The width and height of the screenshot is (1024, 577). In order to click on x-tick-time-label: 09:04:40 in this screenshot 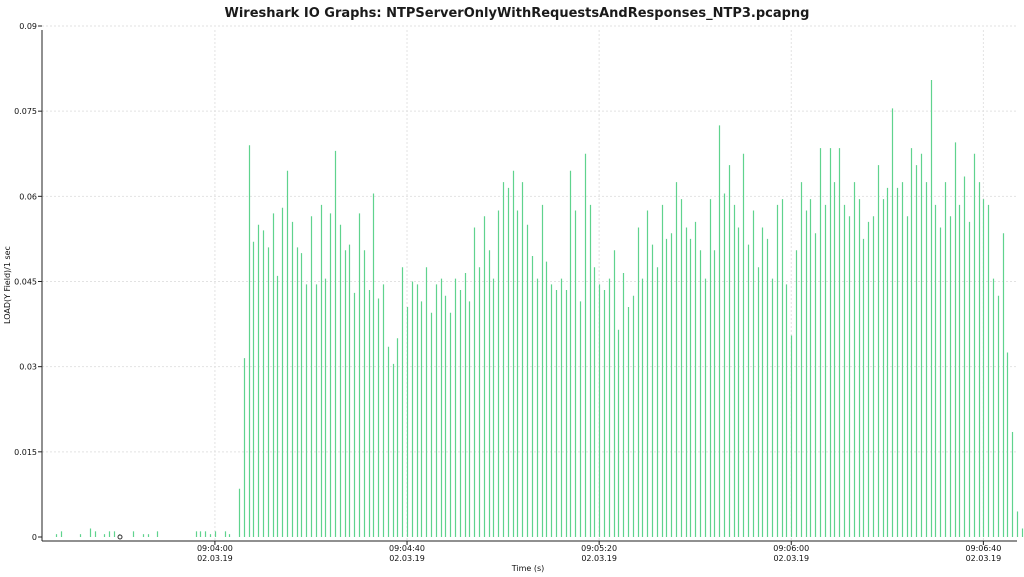, I will do `click(407, 548)`.